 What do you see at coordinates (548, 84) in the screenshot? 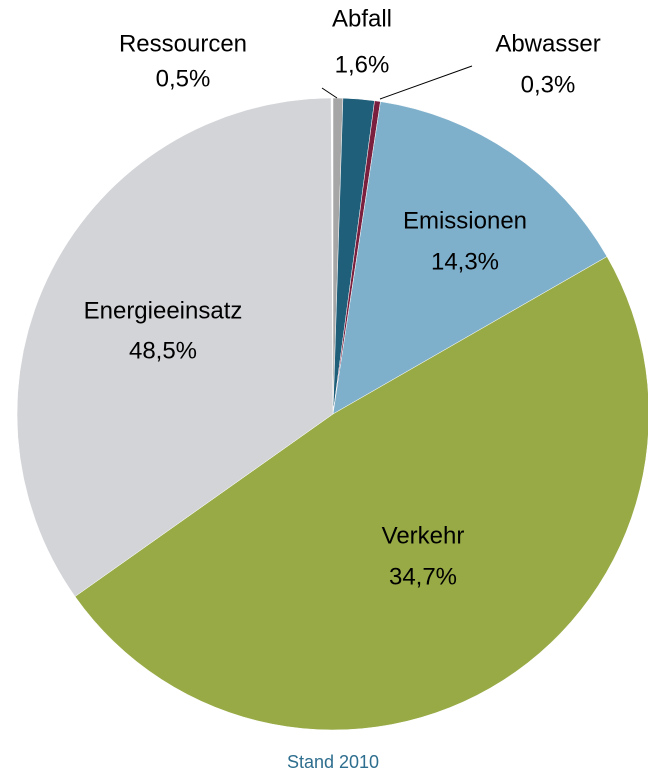
I see `value-label: 0,3%` at bounding box center [548, 84].